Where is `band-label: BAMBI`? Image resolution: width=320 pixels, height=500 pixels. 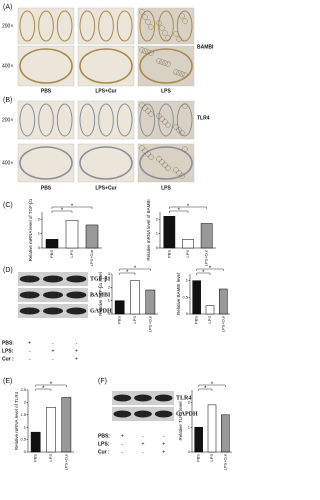 band-label: BAMBI is located at coordinates (100, 295).